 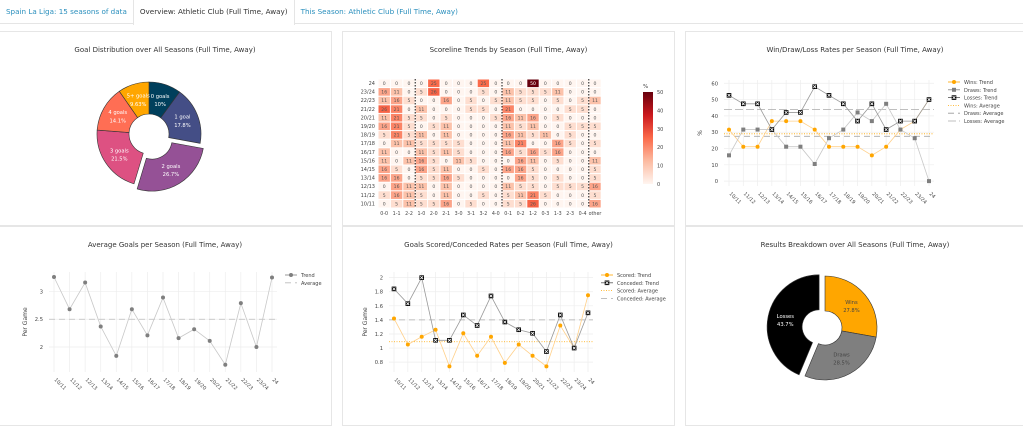 I want to click on legend-label: Conceded: Trend, so click(x=638, y=284).